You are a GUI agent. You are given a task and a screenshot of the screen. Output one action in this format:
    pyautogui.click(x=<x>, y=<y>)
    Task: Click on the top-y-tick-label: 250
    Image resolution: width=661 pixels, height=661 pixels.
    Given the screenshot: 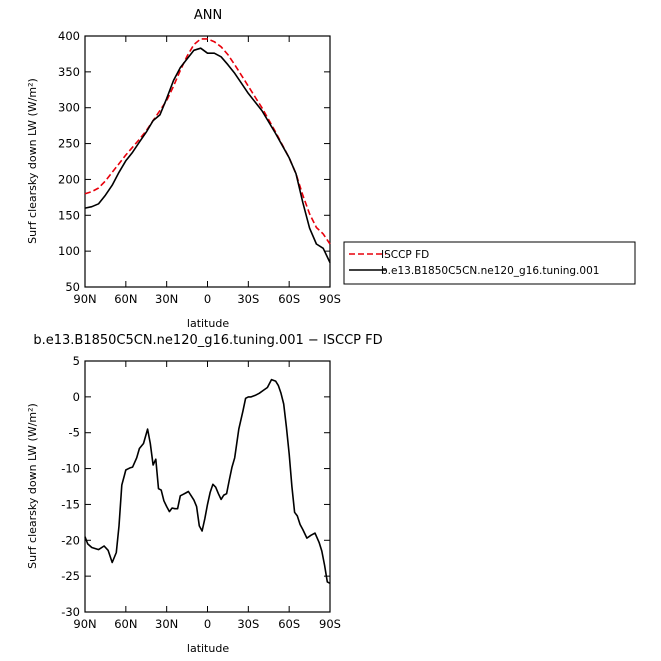 What is the action you would take?
    pyautogui.click(x=69, y=144)
    